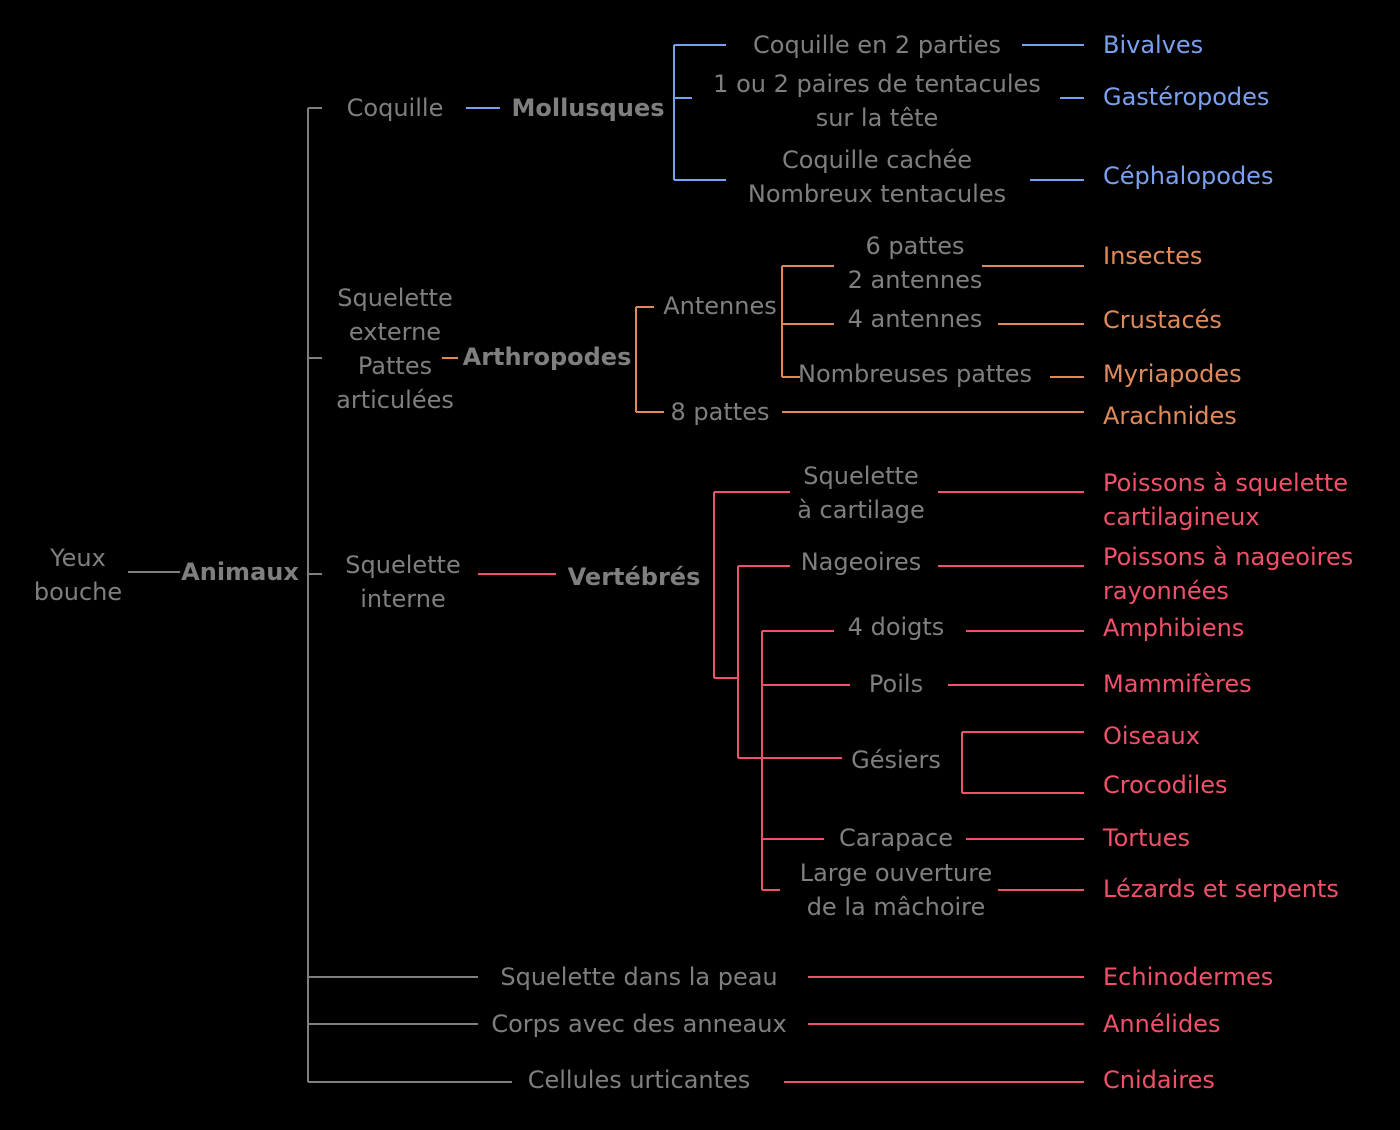 Image resolution: width=1400 pixels, height=1130 pixels. I want to click on poils-criterion: Poils, so click(896, 684).